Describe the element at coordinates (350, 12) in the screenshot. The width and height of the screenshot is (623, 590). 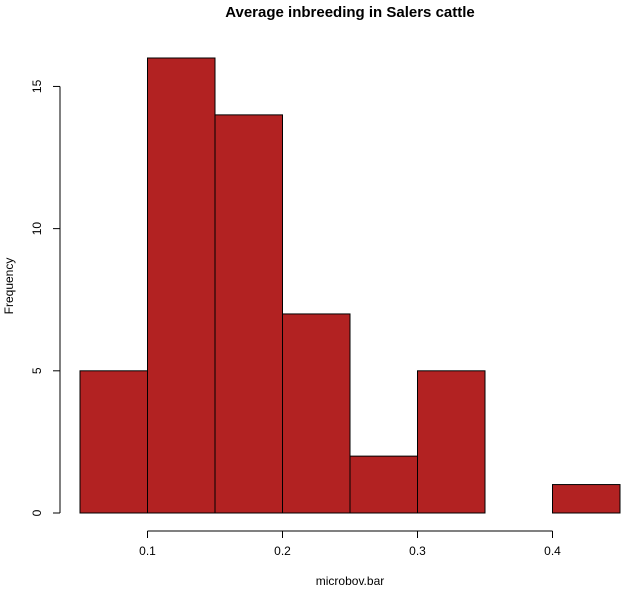
I see `chart-title: Average inbreeding in Salers cattle` at that location.